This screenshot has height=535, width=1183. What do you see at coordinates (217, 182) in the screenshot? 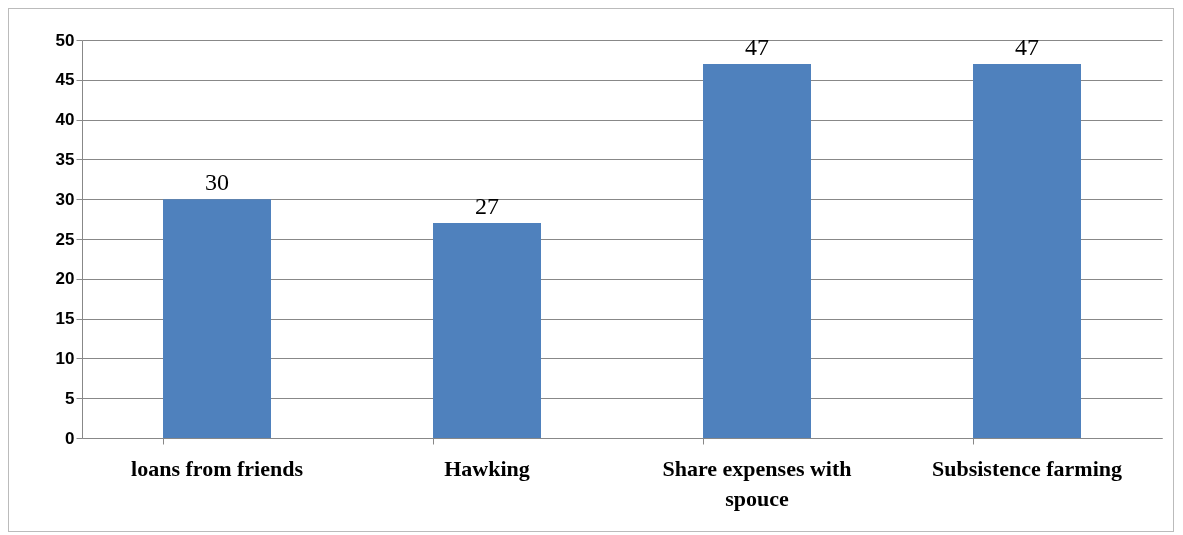
I see `data-label: 30` at bounding box center [217, 182].